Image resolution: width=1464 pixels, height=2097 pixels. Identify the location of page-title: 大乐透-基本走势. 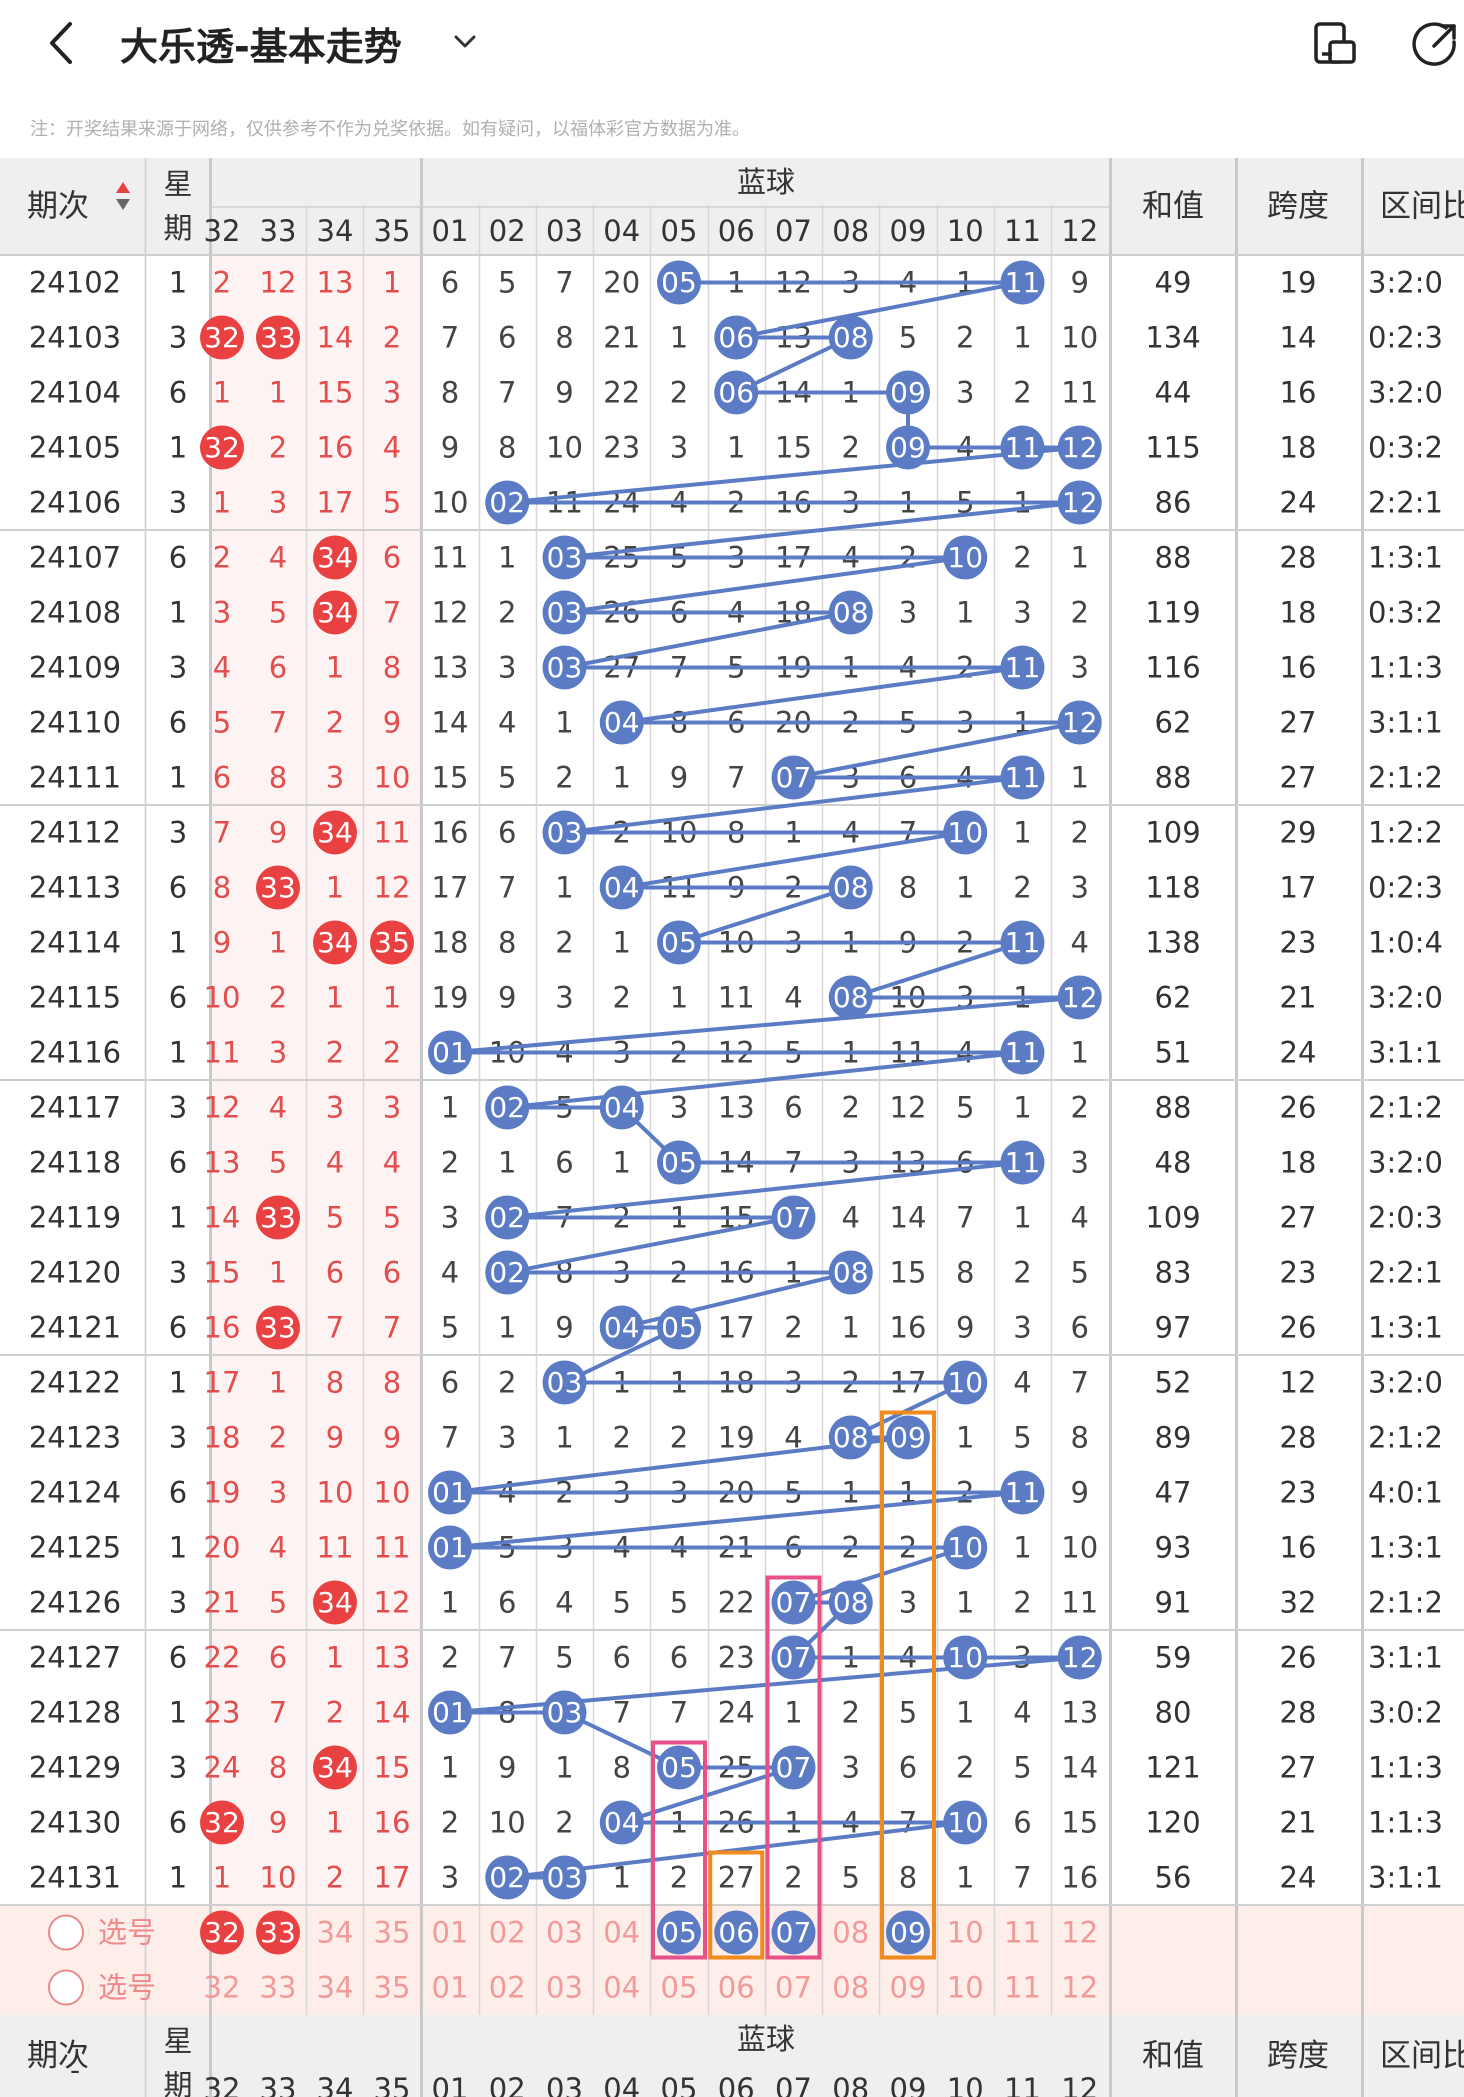
(261, 47).